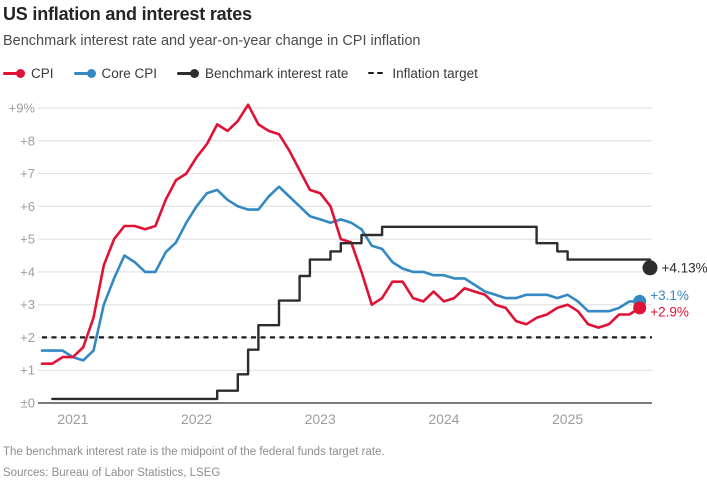 This screenshot has width=707, height=483. I want to click on y-axis-label: +8, so click(27, 140).